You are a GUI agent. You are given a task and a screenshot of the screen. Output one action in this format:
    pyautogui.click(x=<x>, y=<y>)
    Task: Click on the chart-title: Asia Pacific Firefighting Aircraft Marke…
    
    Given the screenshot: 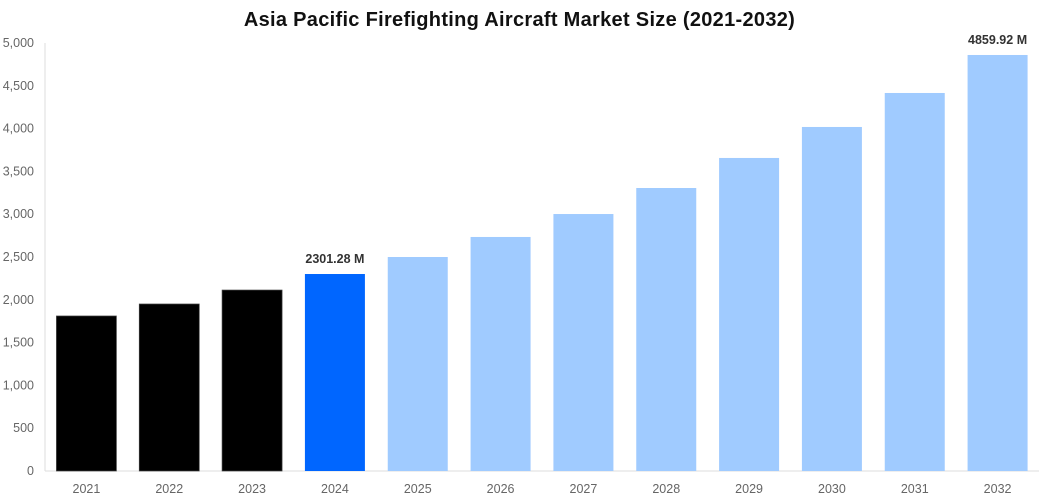 What is the action you would take?
    pyautogui.click(x=519, y=20)
    